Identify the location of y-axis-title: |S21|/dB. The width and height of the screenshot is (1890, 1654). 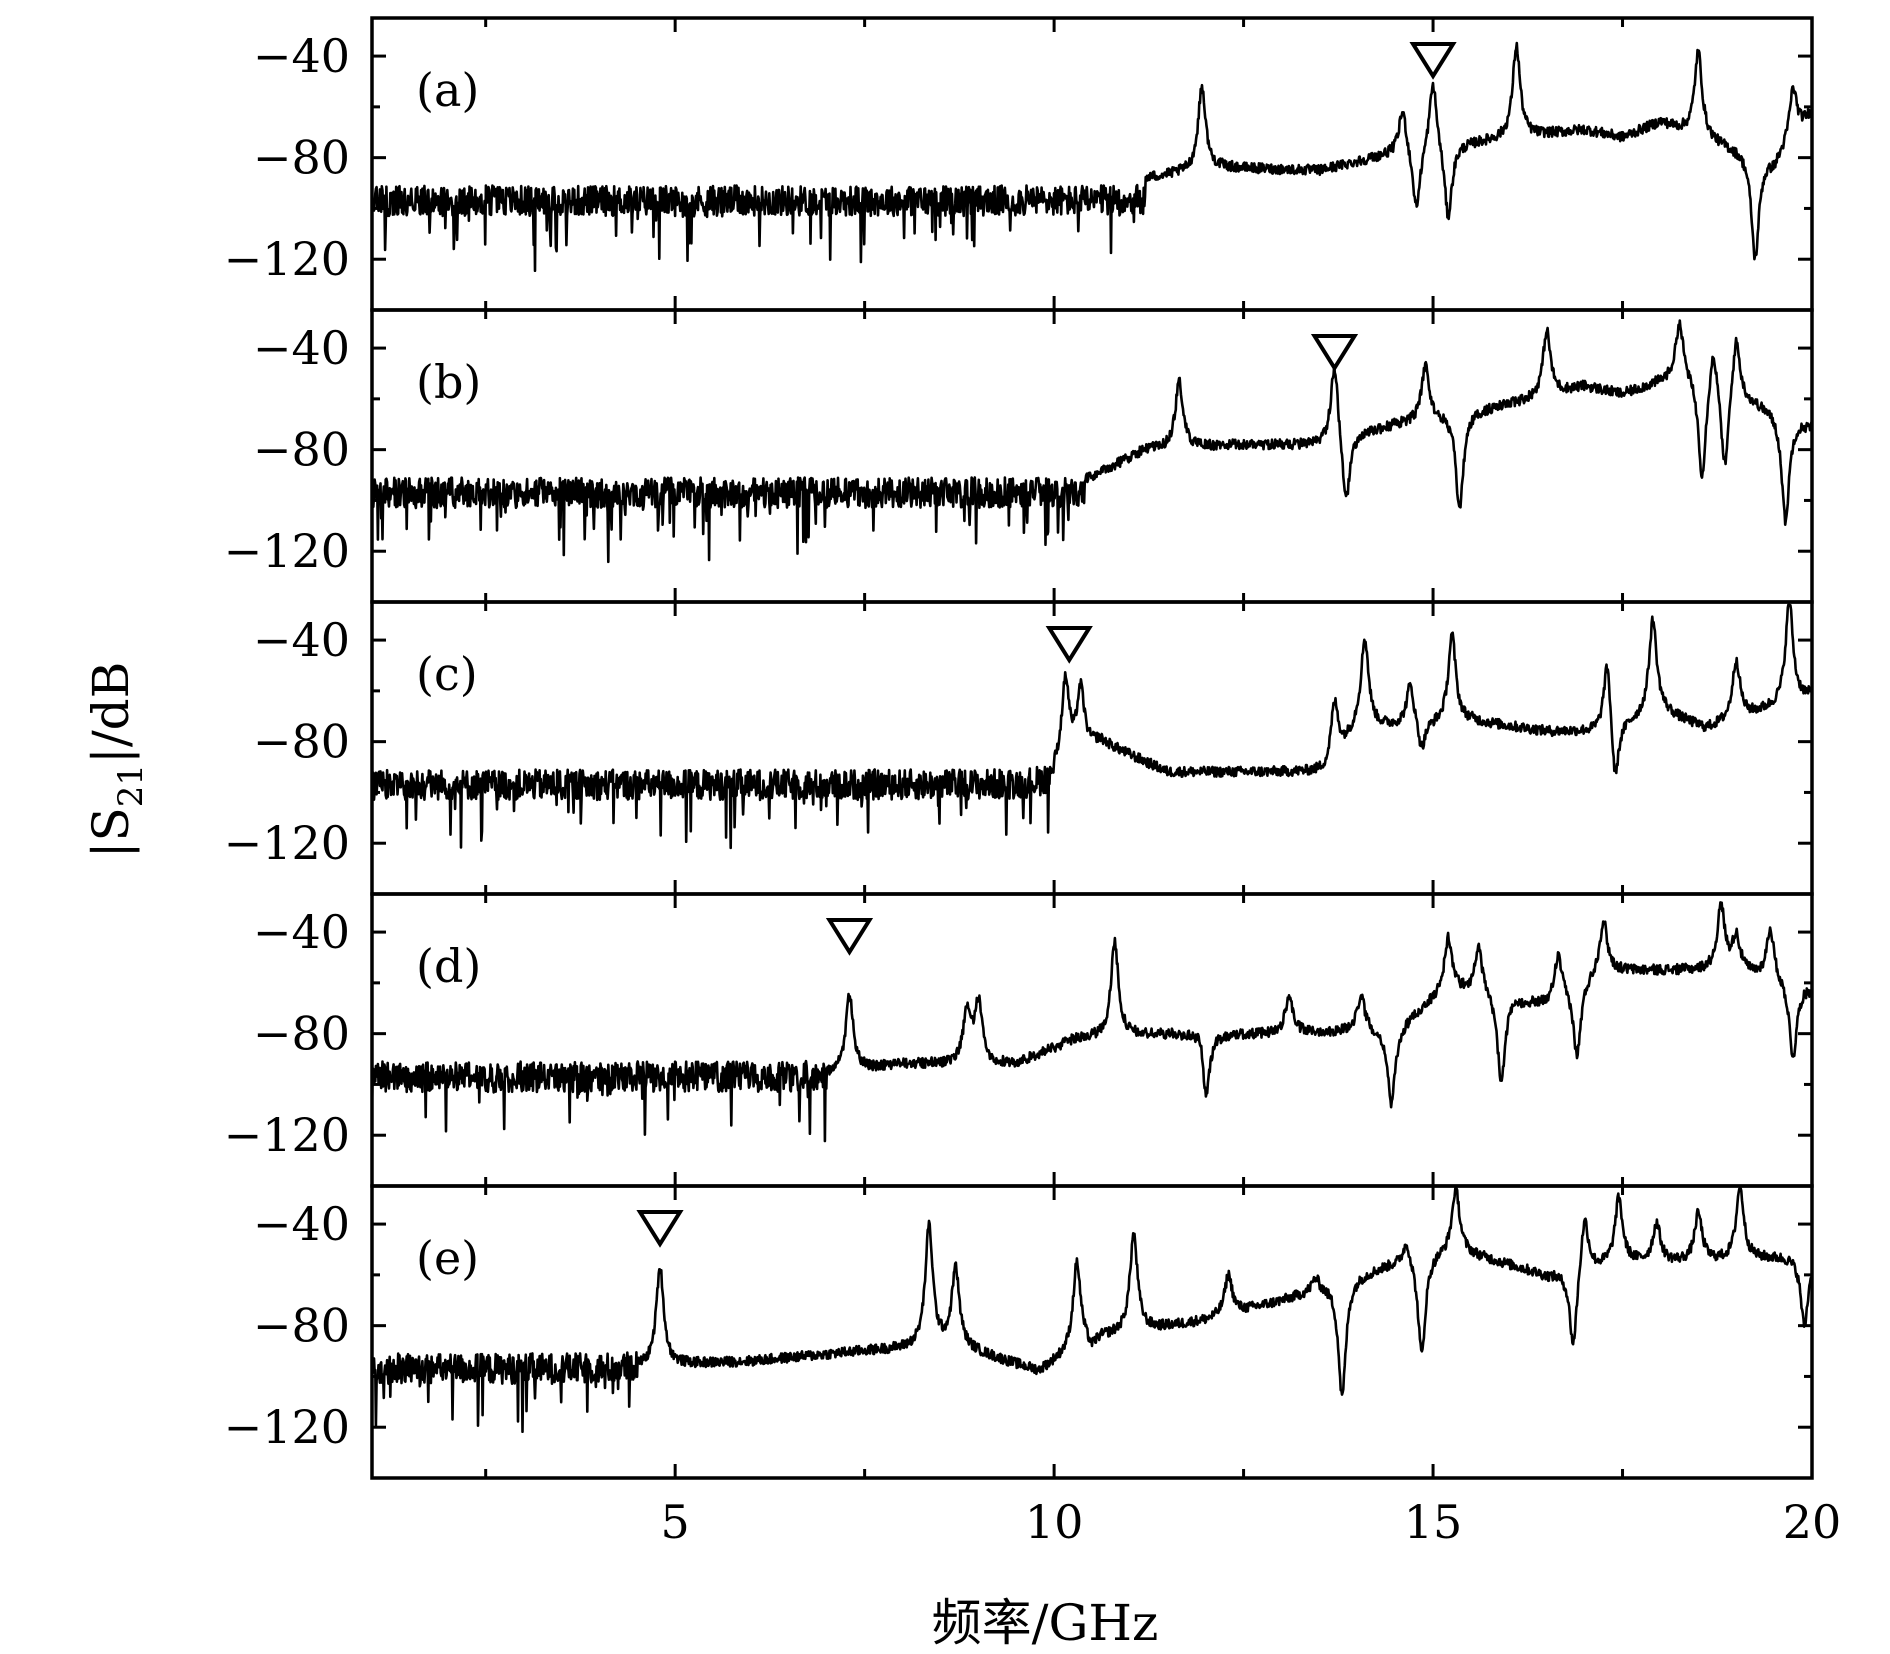
(116, 760).